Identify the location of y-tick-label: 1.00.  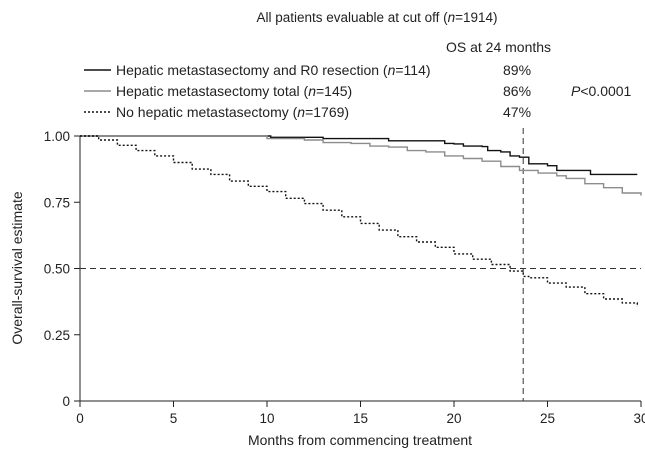
(57, 136).